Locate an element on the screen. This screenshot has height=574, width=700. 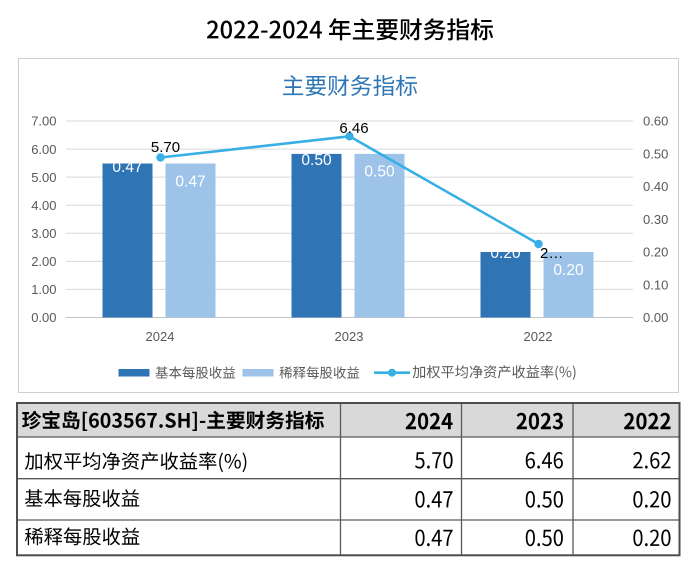
svg-text: 6.00 is located at coordinates (43, 149).